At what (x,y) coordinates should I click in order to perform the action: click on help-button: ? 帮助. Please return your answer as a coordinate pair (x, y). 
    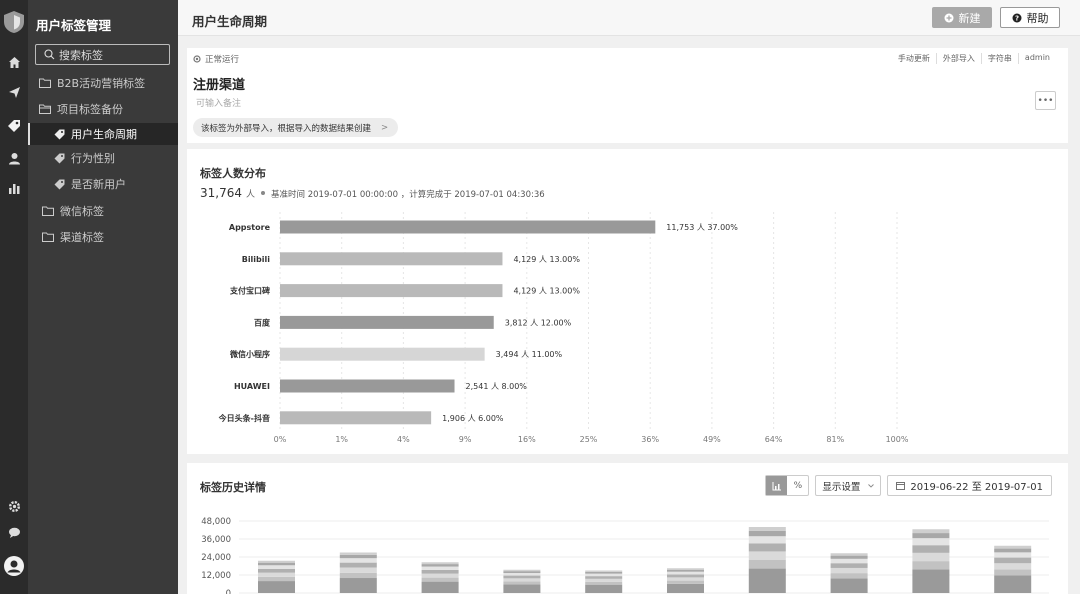
    Looking at the image, I should click on (1030, 17).